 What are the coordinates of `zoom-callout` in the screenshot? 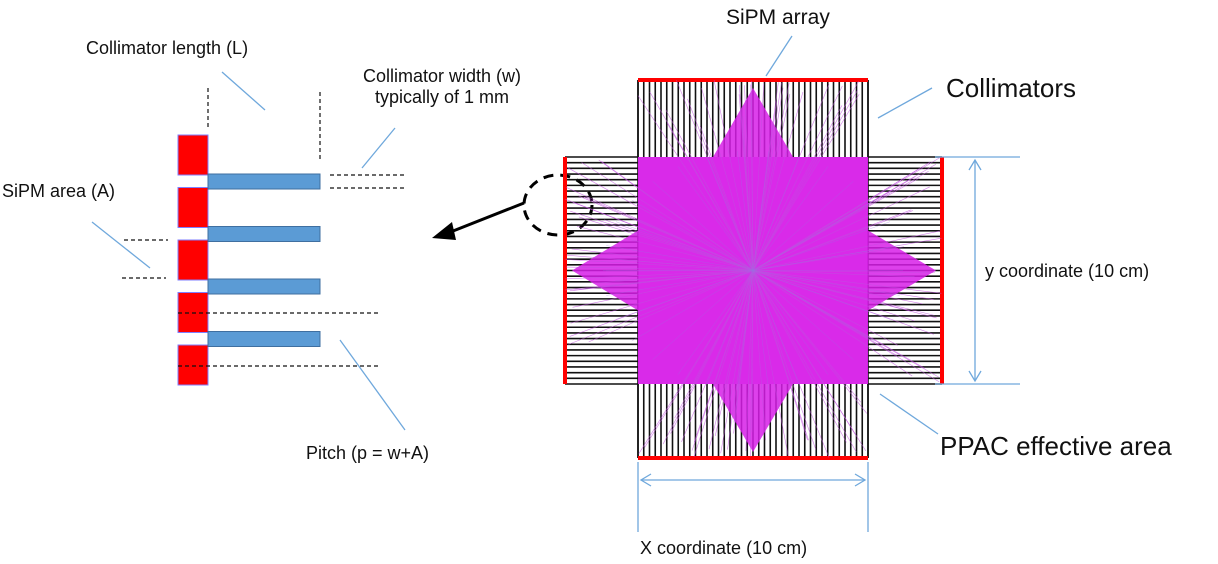 It's located at (513, 206).